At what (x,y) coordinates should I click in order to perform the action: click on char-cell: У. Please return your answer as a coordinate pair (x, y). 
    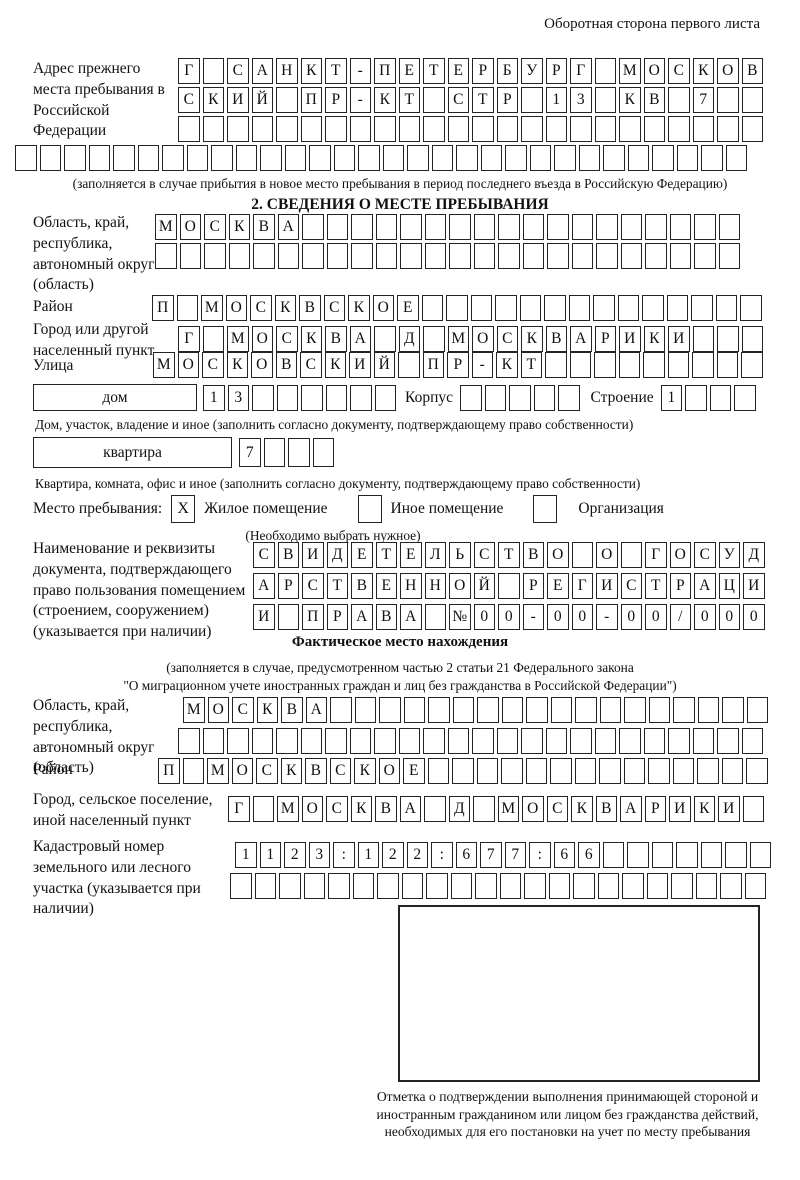
    Looking at the image, I should click on (532, 71).